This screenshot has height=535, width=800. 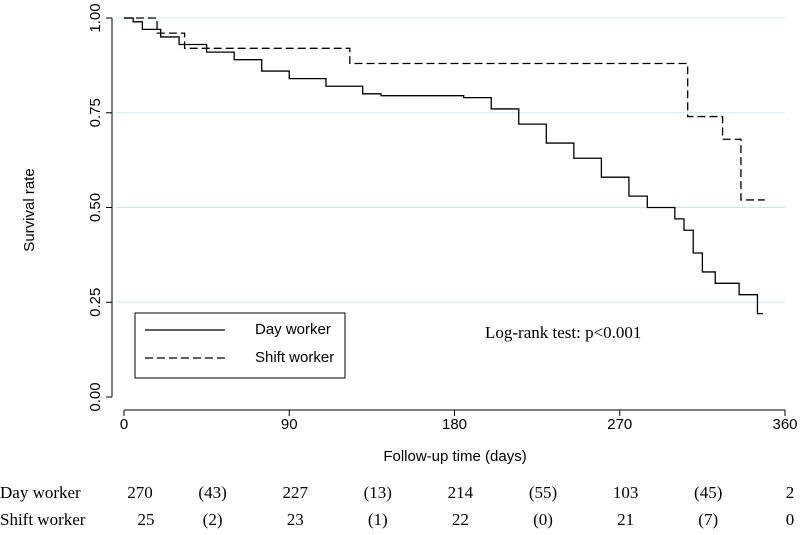 I want to click on legend-box, so click(x=240, y=345).